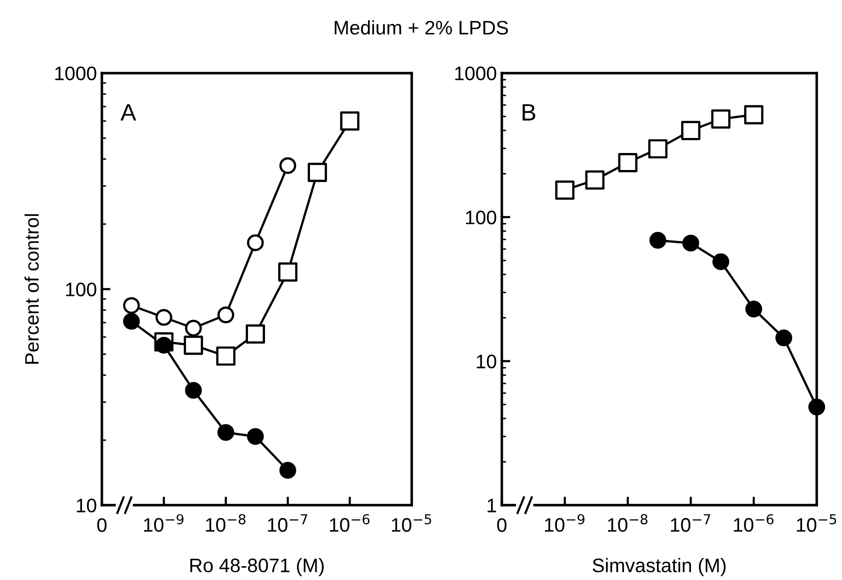  I want to click on x-axis-title: Simvastatin (M), so click(659, 567).